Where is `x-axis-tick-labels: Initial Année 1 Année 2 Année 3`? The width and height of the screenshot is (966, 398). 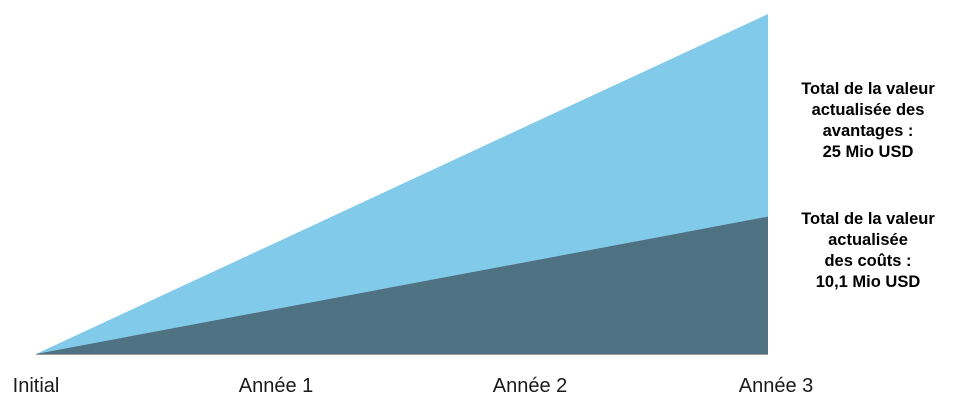
x-axis-tick-labels: Initial Année 1 Année 2 Année 3 is located at coordinates (413, 386).